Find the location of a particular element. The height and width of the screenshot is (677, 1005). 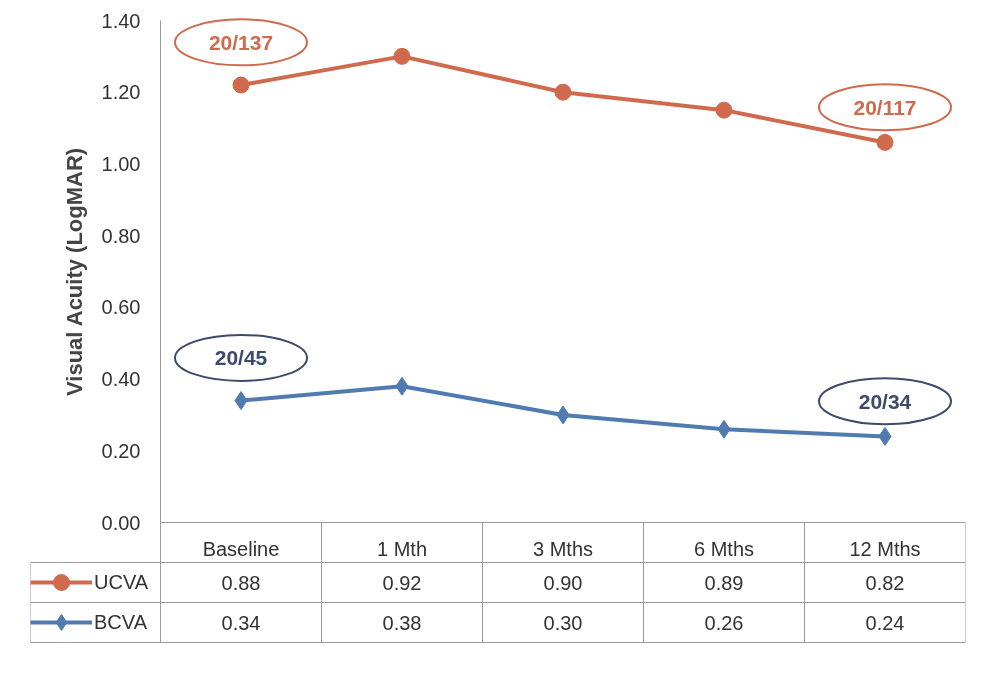

y-tick-label: 0.40 is located at coordinates (121, 379).